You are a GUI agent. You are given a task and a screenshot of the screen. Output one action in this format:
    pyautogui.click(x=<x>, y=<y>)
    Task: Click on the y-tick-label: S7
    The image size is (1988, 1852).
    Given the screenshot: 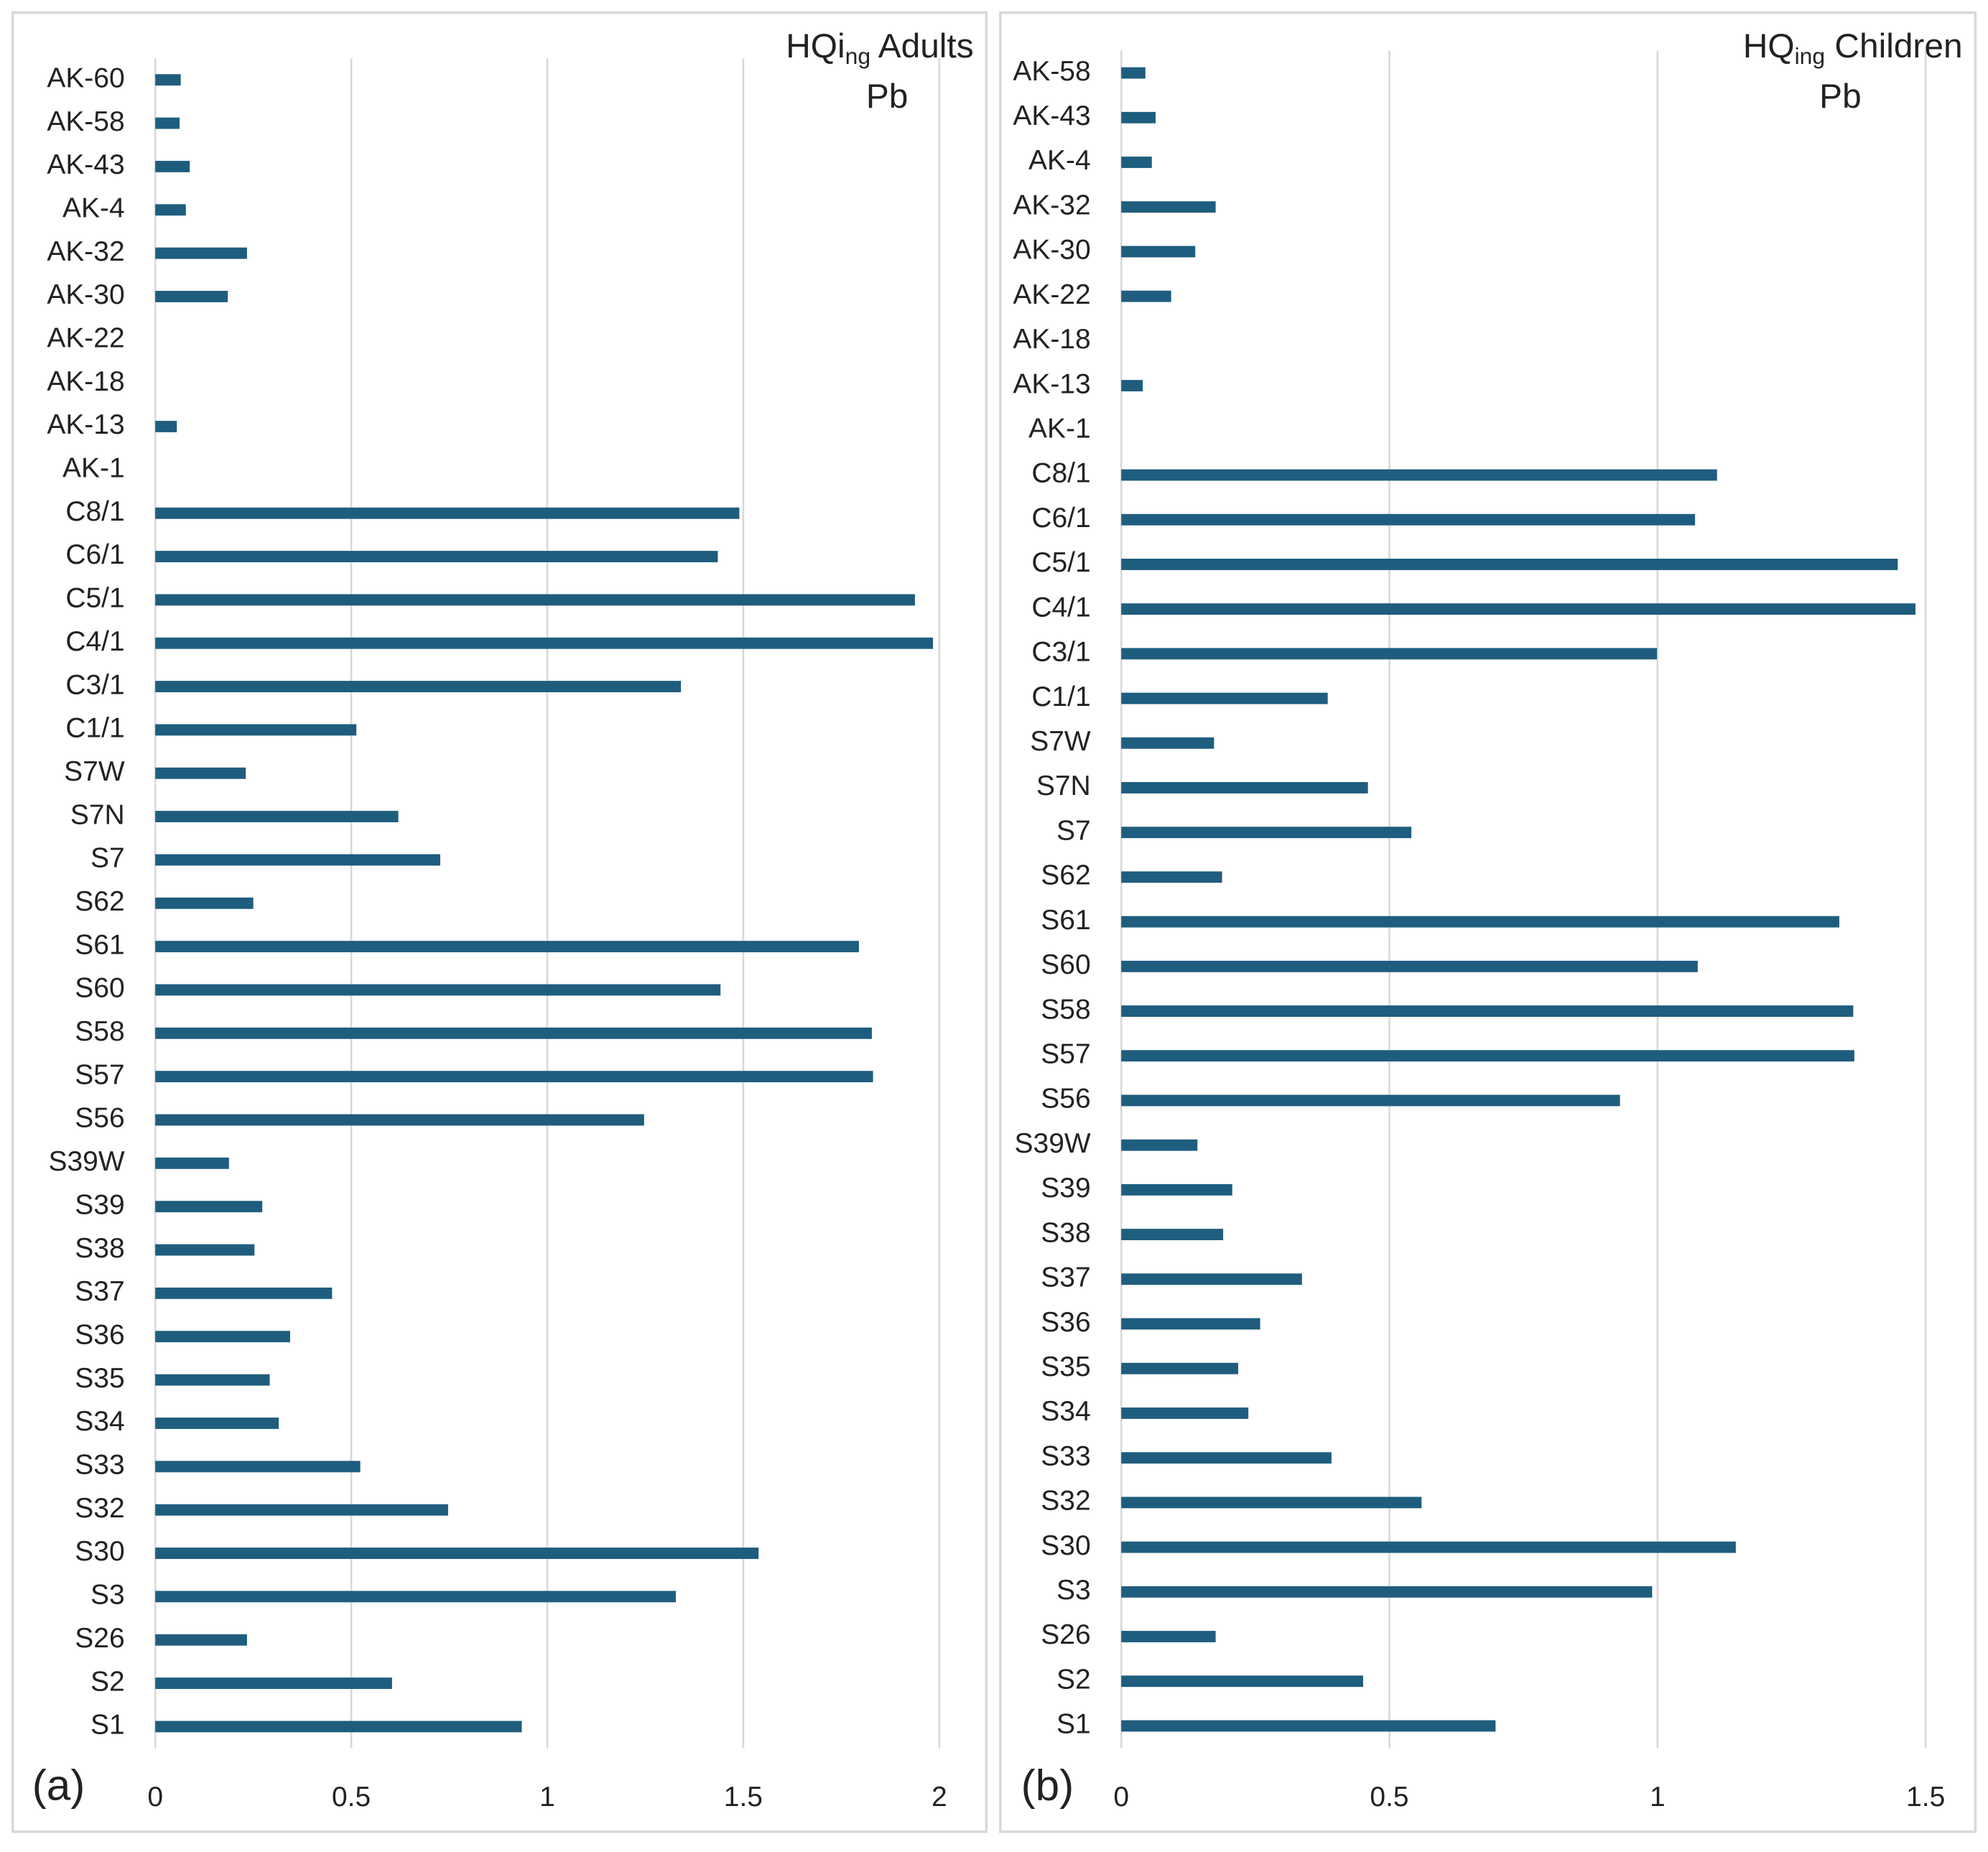 What is the action you would take?
    pyautogui.click(x=107, y=858)
    